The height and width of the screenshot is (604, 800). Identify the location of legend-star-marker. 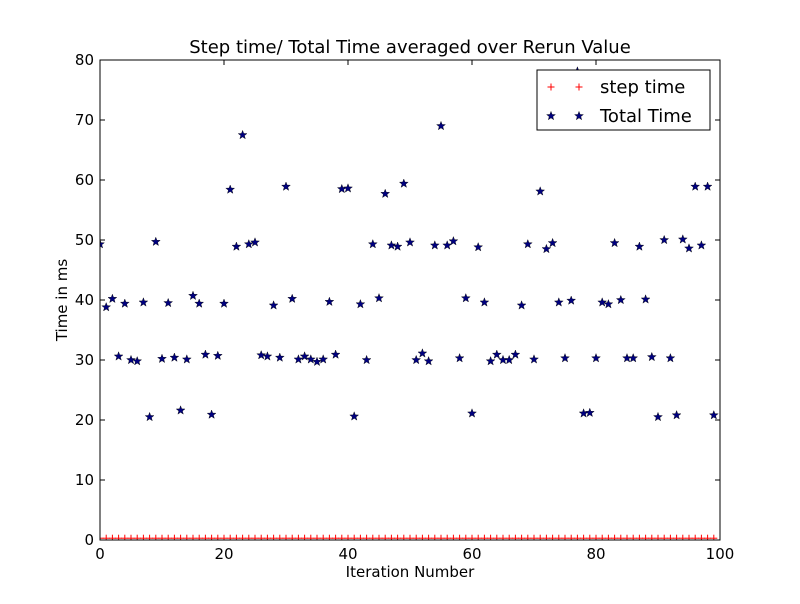
(579, 115).